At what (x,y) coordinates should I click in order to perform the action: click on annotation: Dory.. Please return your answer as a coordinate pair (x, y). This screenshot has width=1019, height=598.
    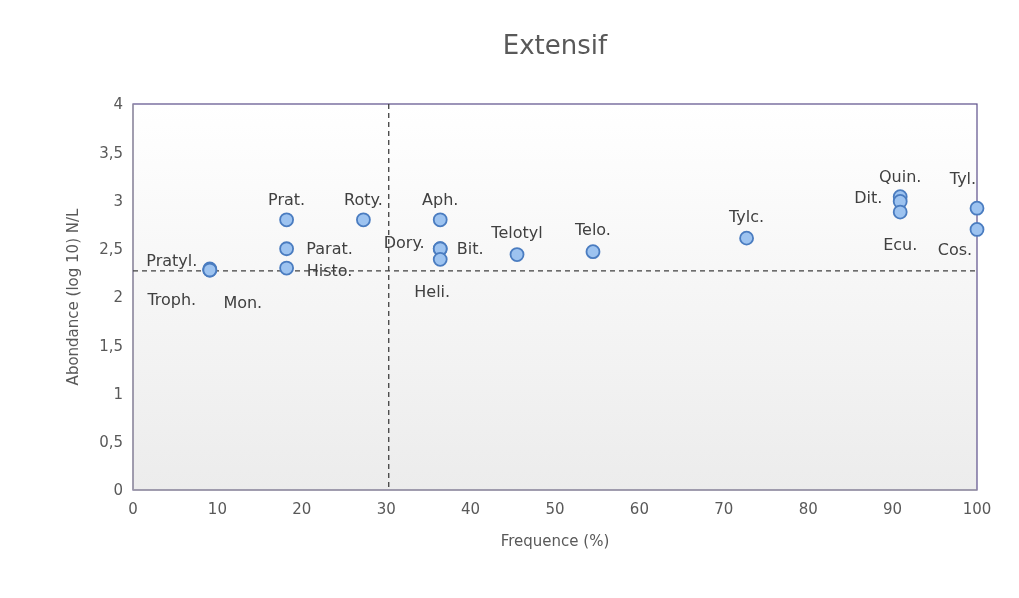
    Looking at the image, I should click on (404, 243).